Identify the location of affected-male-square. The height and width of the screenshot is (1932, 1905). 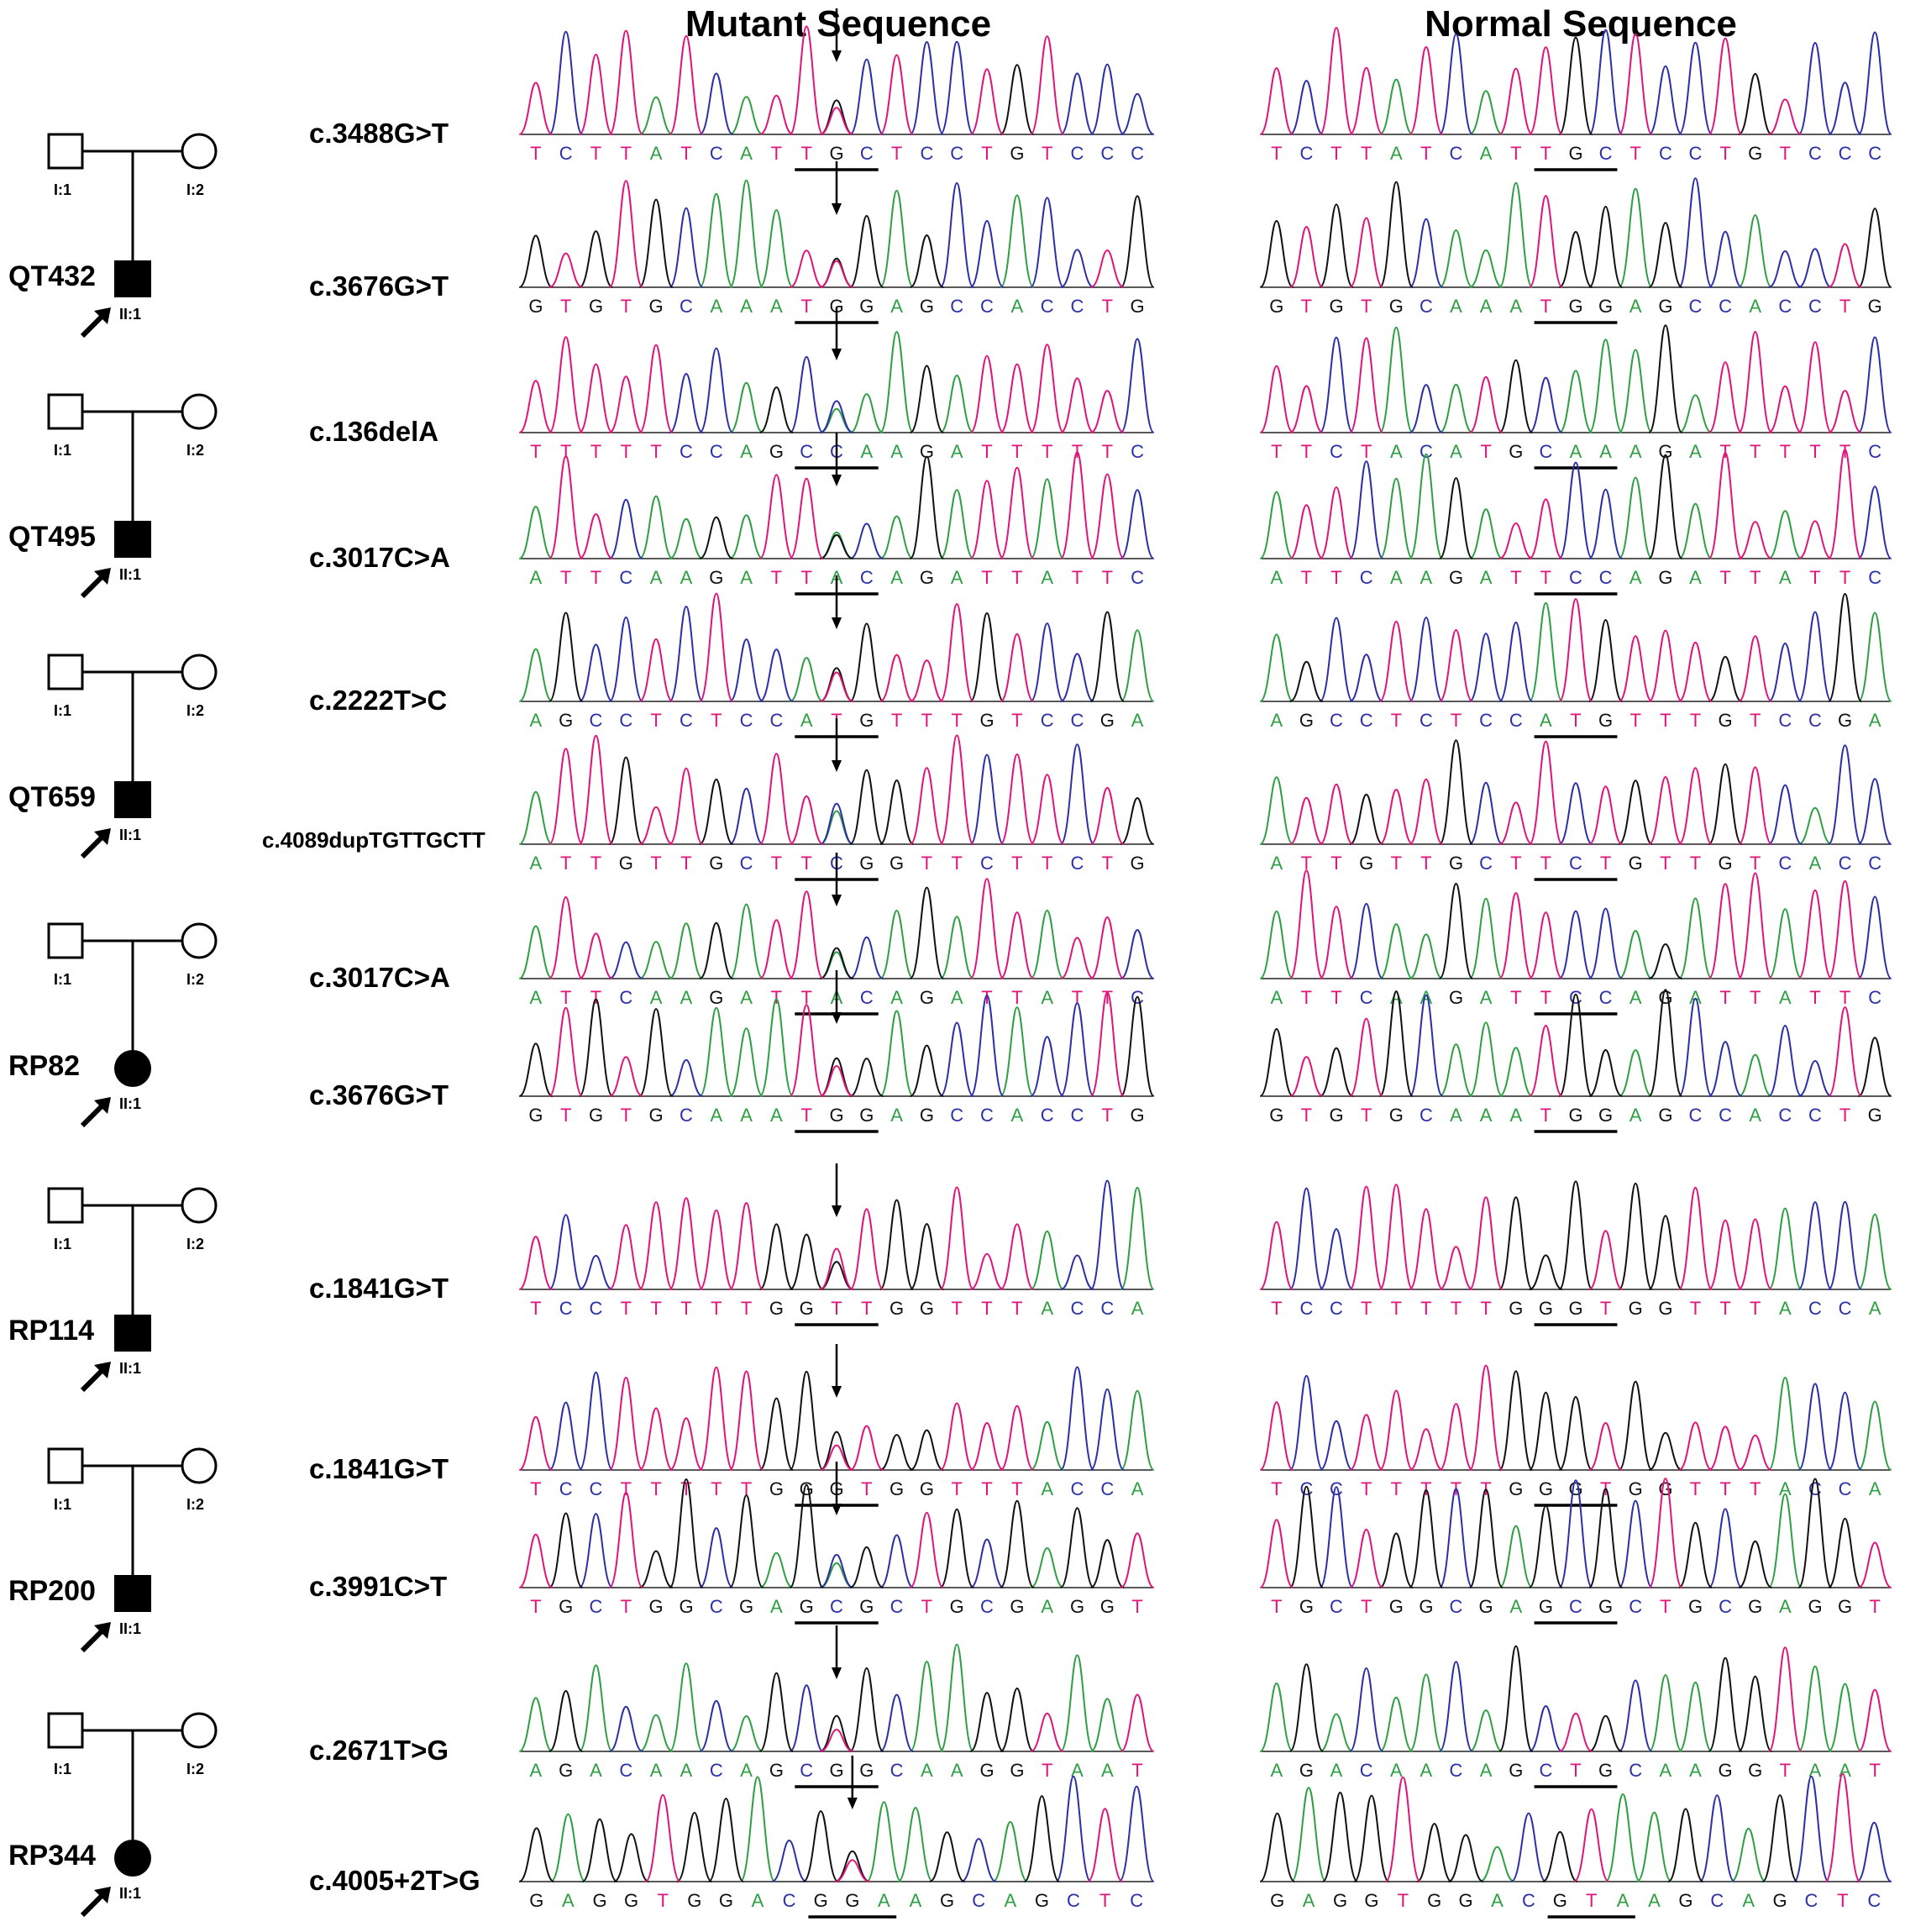
(132, 278).